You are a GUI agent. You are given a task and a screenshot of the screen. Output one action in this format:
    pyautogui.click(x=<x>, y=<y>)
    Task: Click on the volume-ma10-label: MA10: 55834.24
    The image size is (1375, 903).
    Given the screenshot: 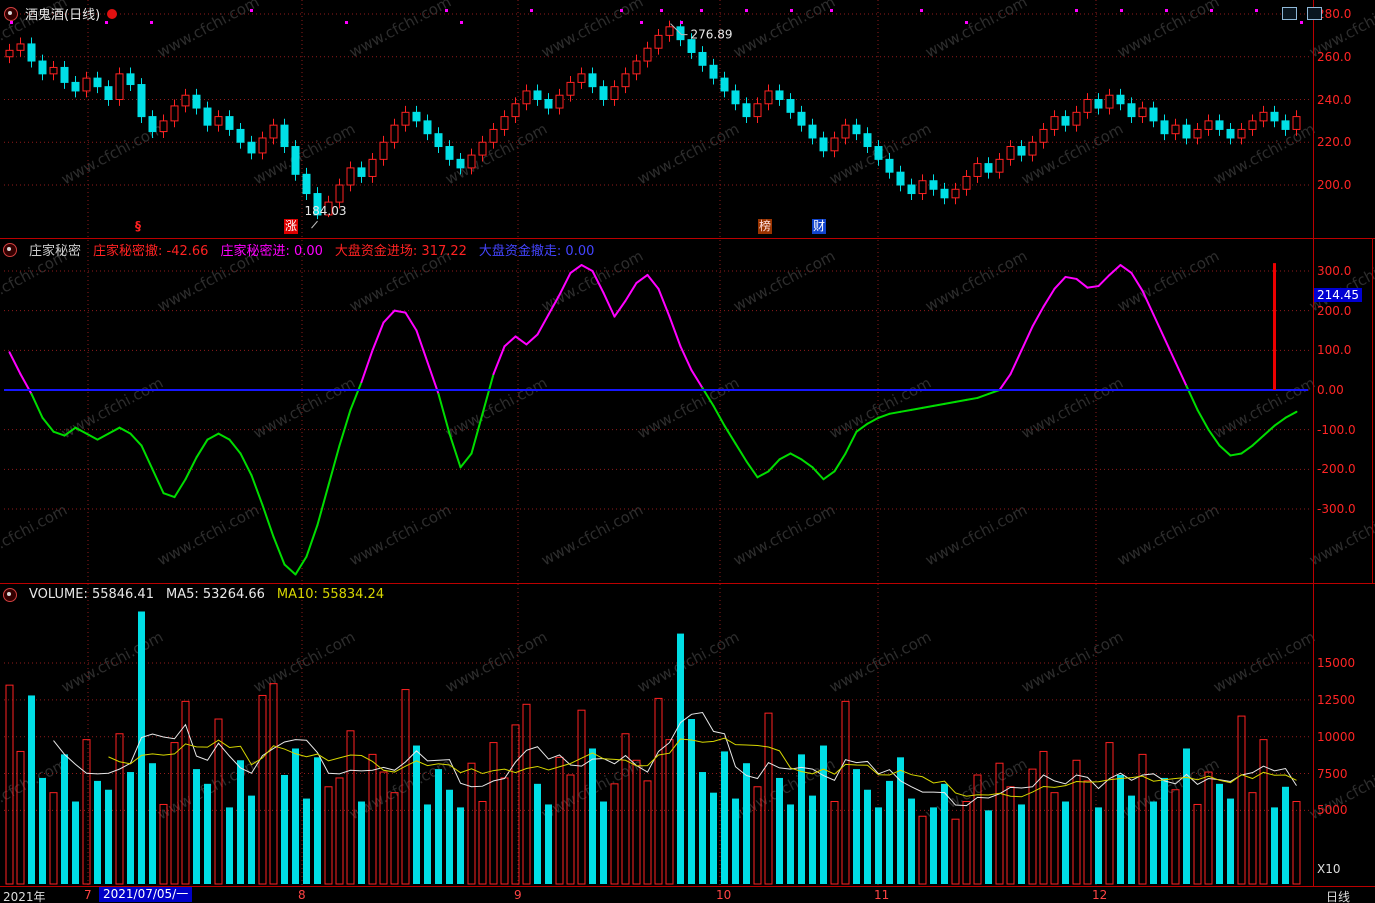 What is the action you would take?
    pyautogui.click(x=330, y=594)
    